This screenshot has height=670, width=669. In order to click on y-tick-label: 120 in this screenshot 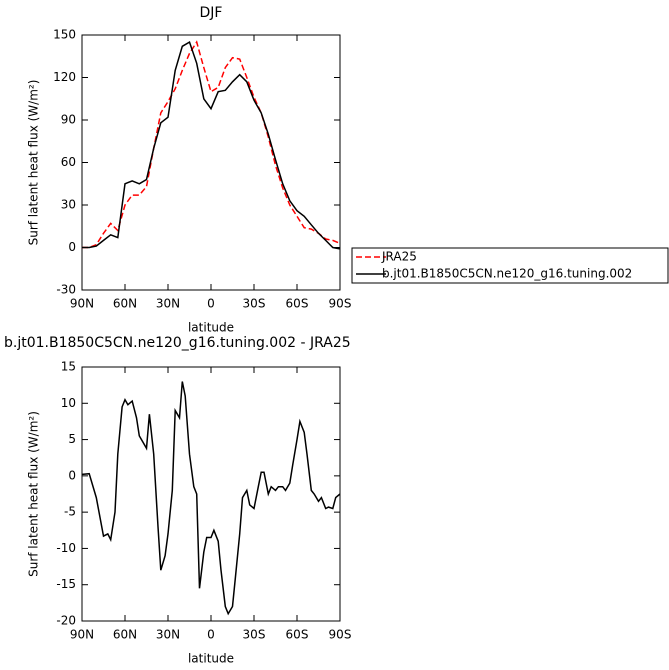, I will do `click(64, 77)`.